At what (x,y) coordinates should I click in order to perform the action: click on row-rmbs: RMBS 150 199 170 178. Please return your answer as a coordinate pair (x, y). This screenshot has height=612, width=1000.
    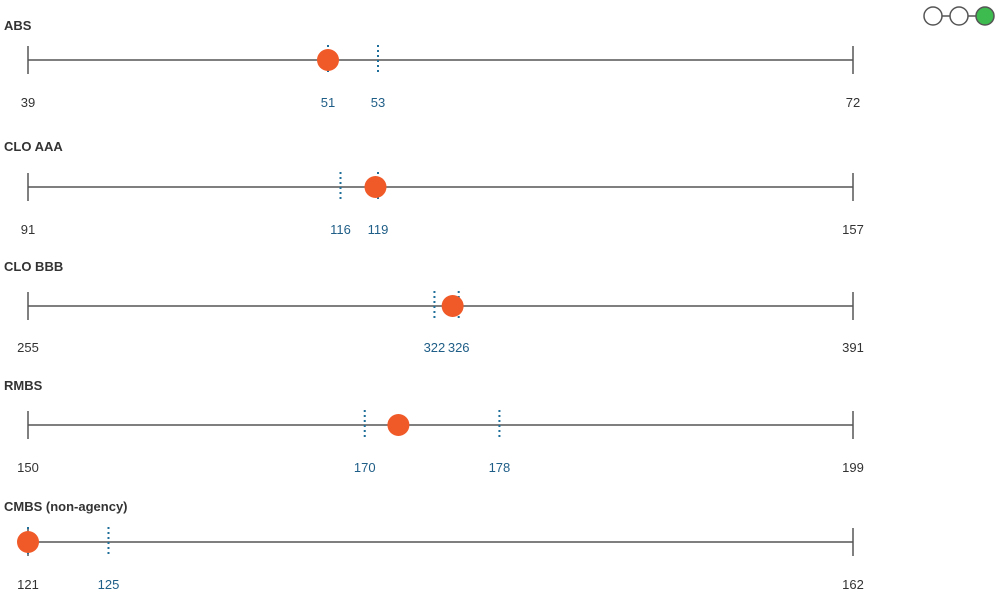
    Looking at the image, I should click on (434, 426).